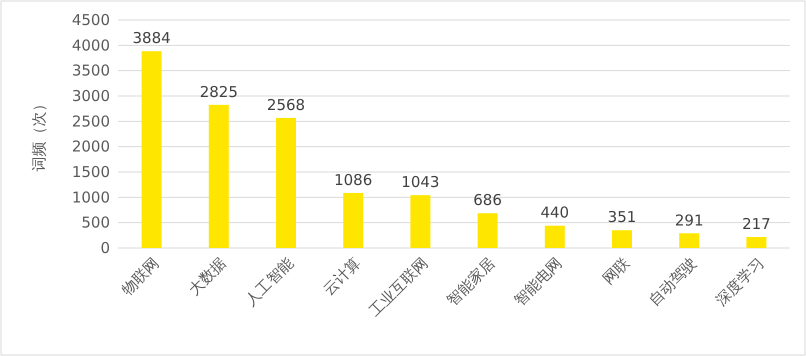 This screenshot has width=806, height=356. I want to click on x-tick-label: 物联网, so click(140, 276).